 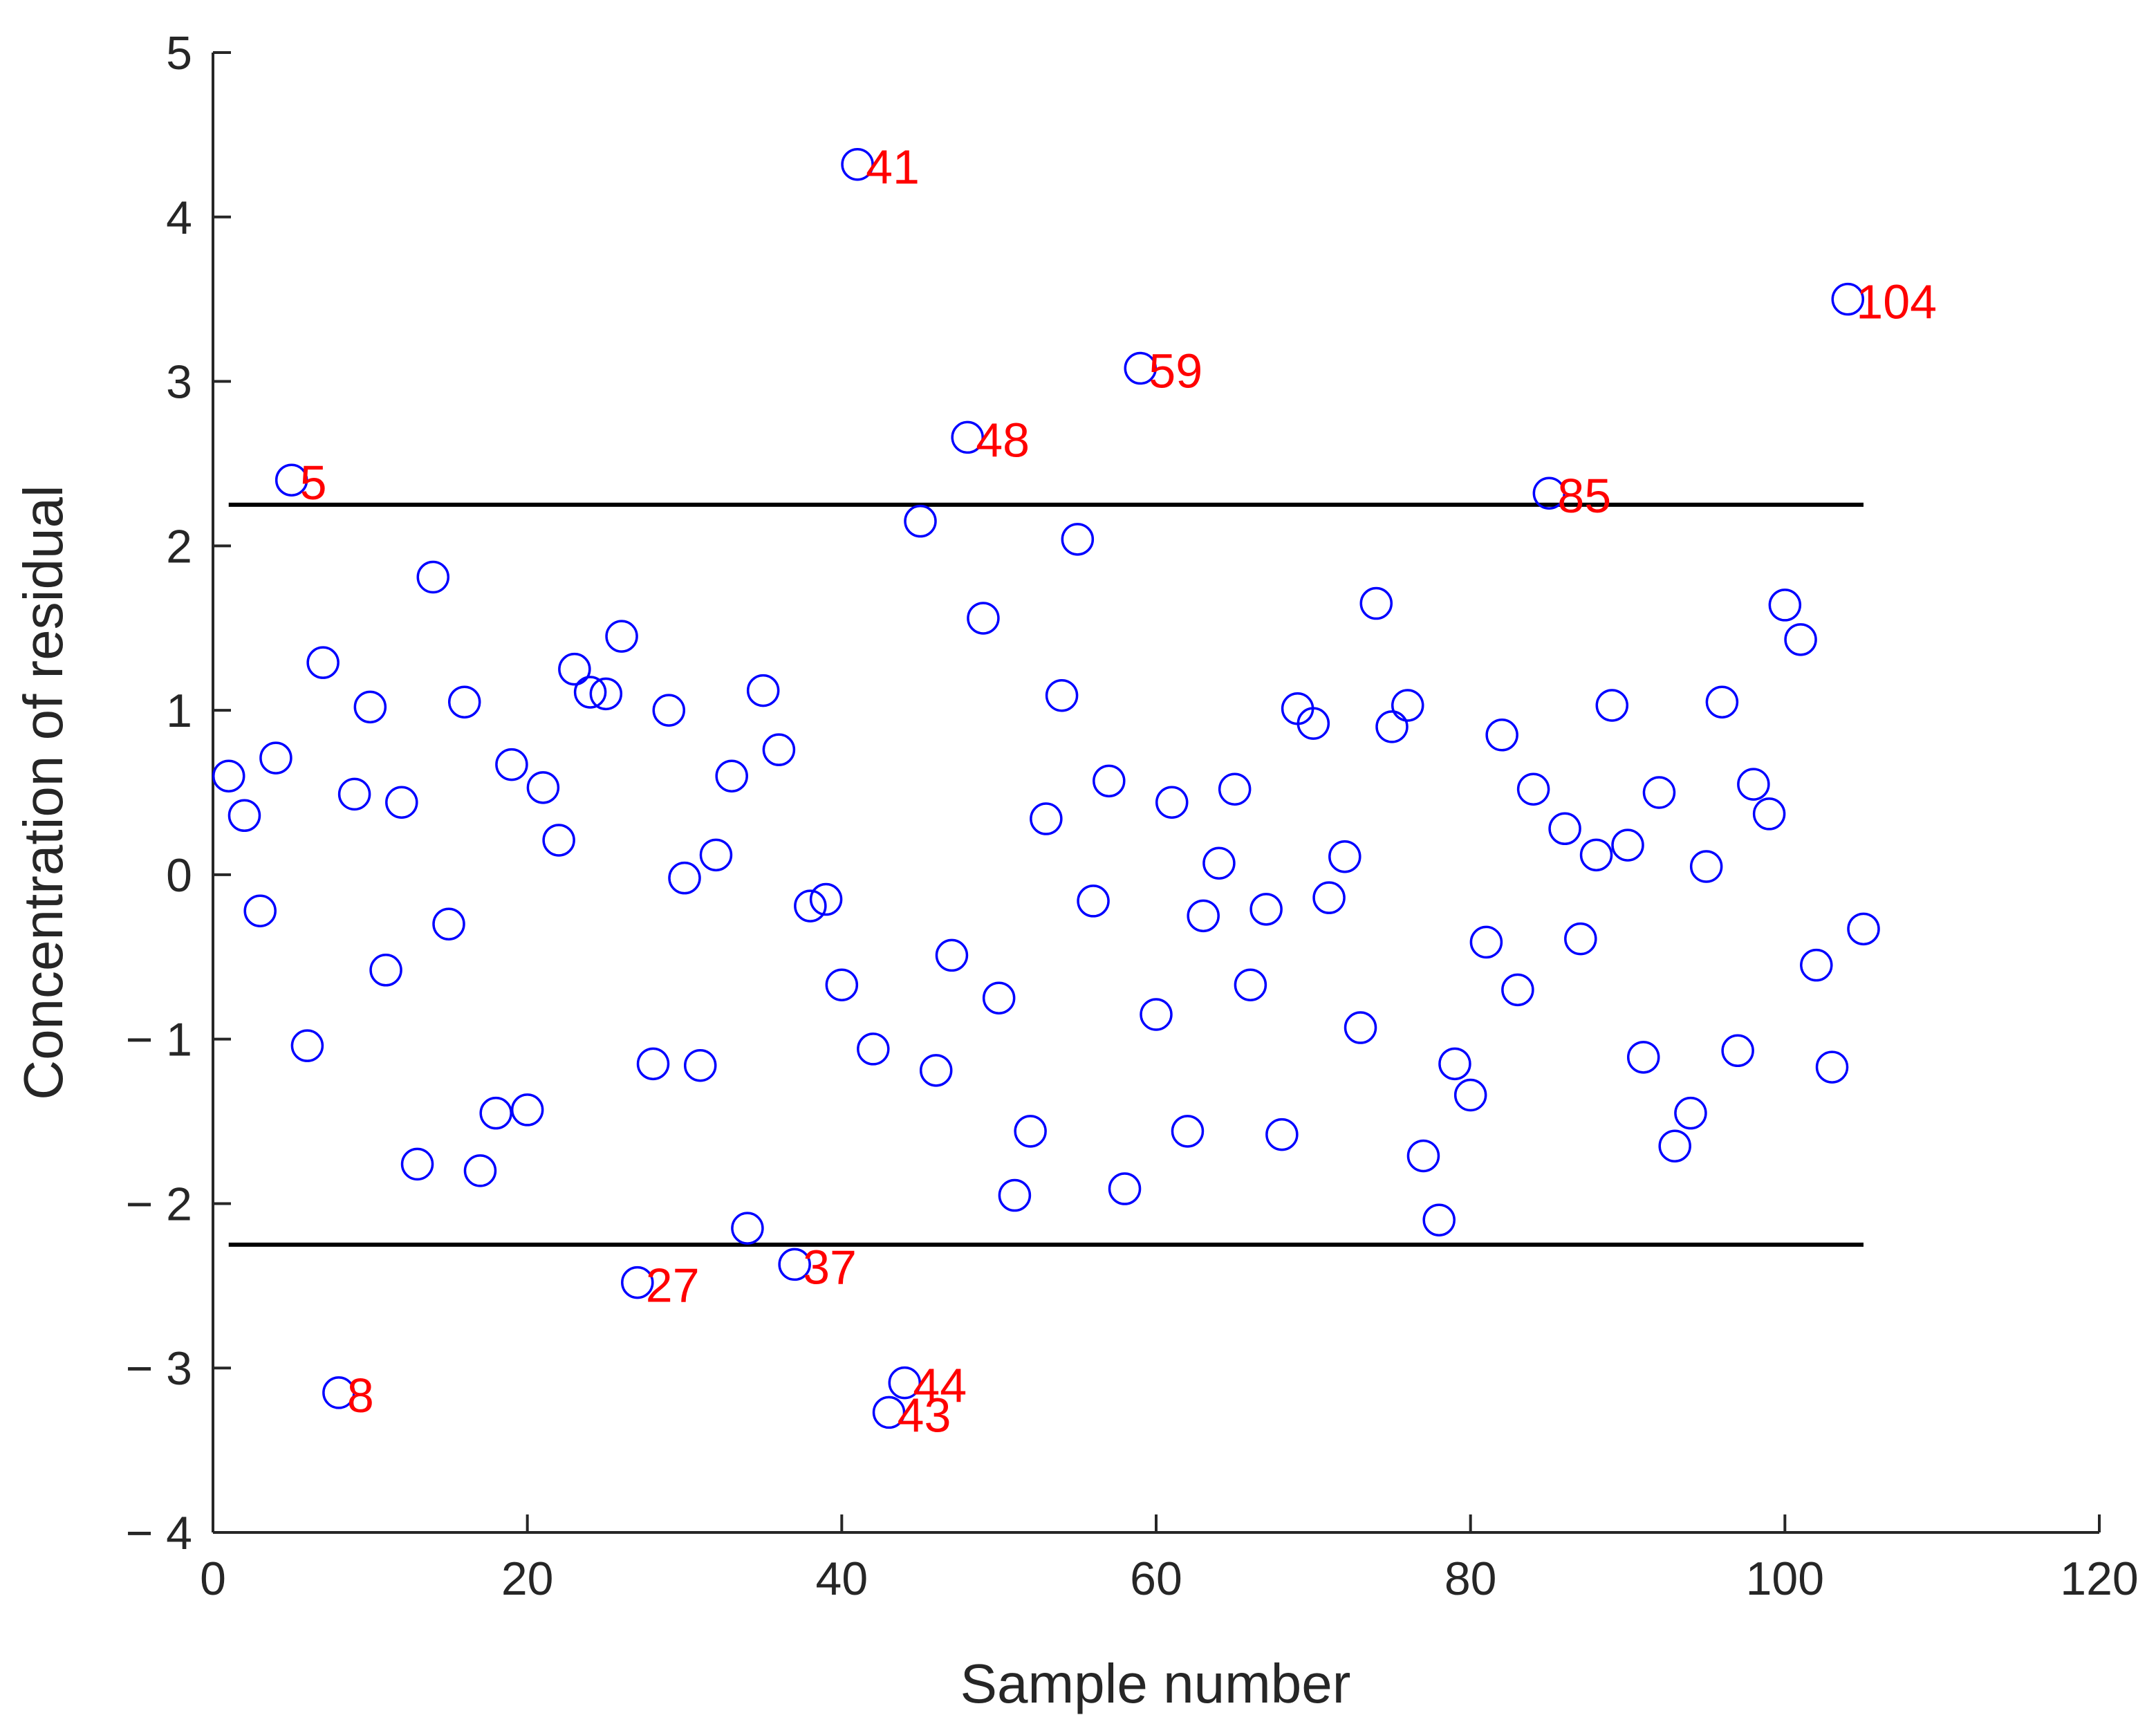 I want to click on x-tick-label: 0, so click(x=213, y=1578).